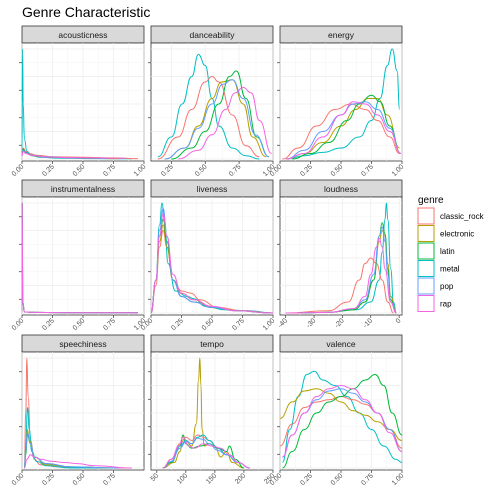  I want to click on panel-acousticness: acousticness 0.00 0.25 0.50 0.75 1.00, so click(79, 101).